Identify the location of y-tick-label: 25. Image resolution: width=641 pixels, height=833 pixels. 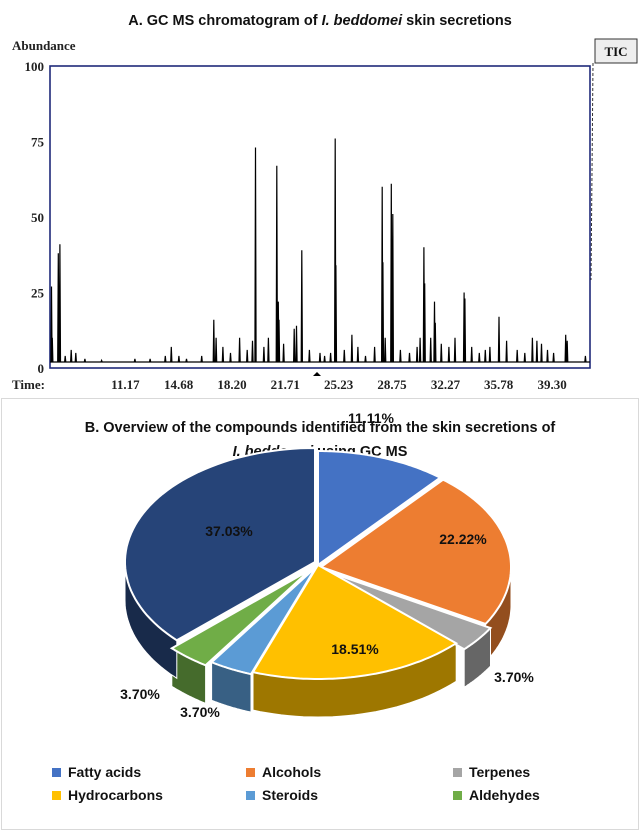
(38, 293).